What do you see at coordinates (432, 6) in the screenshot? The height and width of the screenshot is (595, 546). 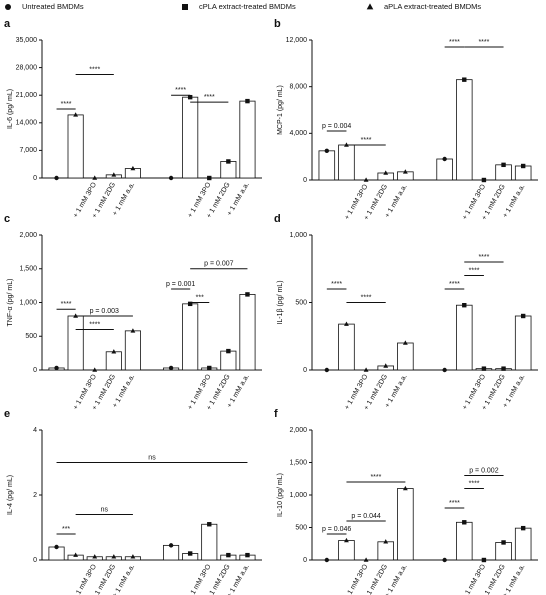 I see `legend-label: aPLA extract-treated BMDMs` at bounding box center [432, 6].